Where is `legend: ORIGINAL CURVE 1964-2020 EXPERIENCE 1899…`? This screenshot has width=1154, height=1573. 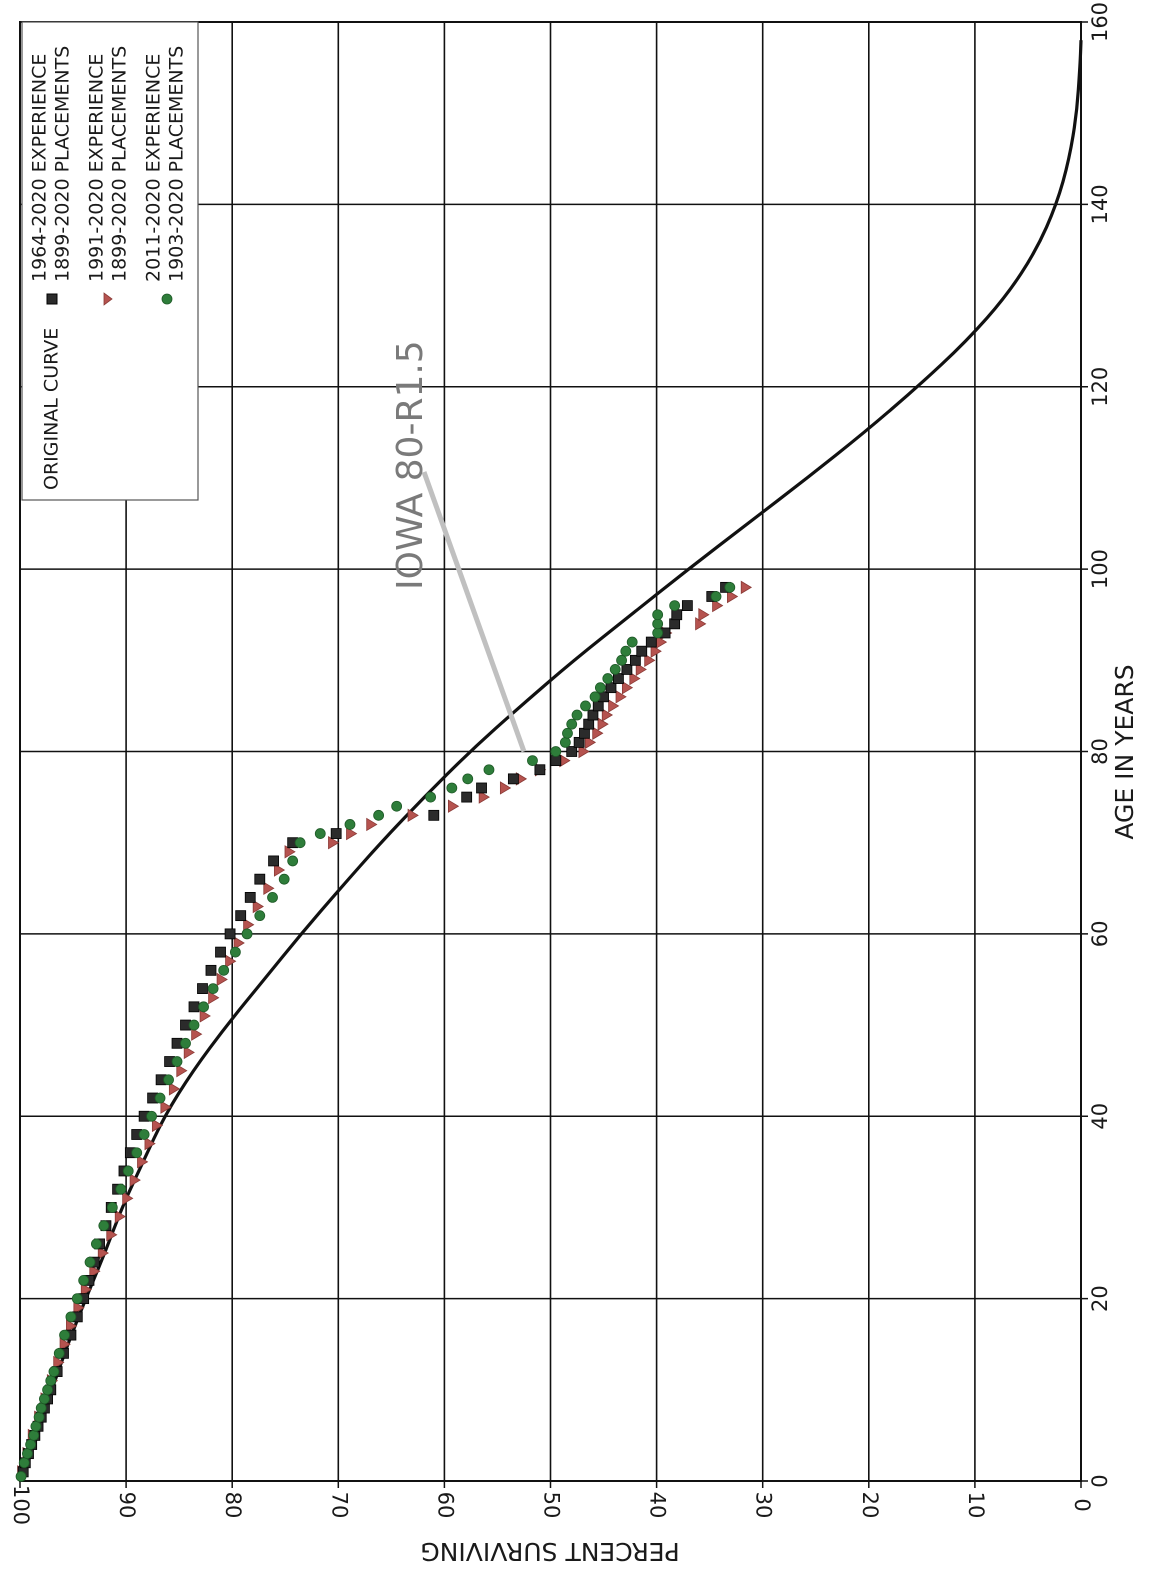
legend: ORIGINAL CURVE 1964-2020 EXPERIENCE 1899… is located at coordinates (110, 261).